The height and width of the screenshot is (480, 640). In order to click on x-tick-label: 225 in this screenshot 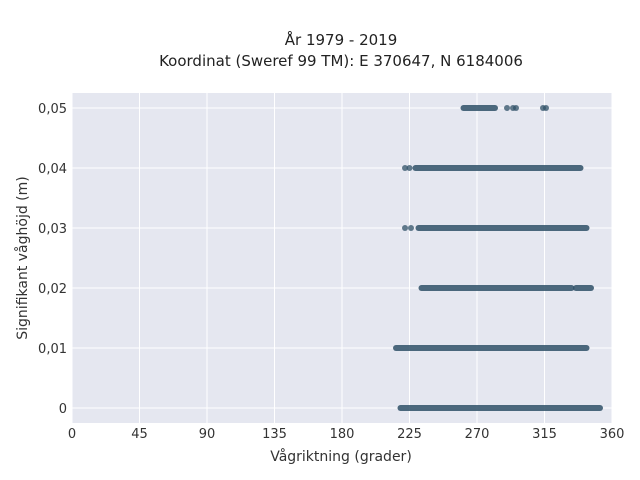, I will do `click(409, 434)`.